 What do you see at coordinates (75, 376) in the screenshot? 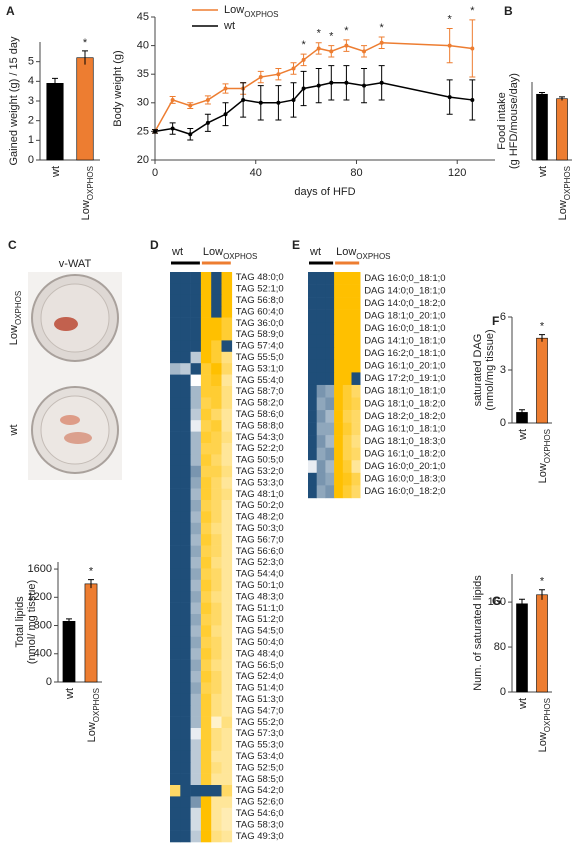
I see `photo` at bounding box center [75, 376].